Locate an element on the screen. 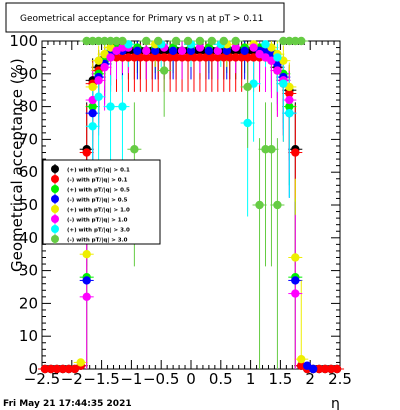 This screenshot has width=400, height=410. legend-label: (+) with pT/|q| > 0.5 is located at coordinates (98, 191).